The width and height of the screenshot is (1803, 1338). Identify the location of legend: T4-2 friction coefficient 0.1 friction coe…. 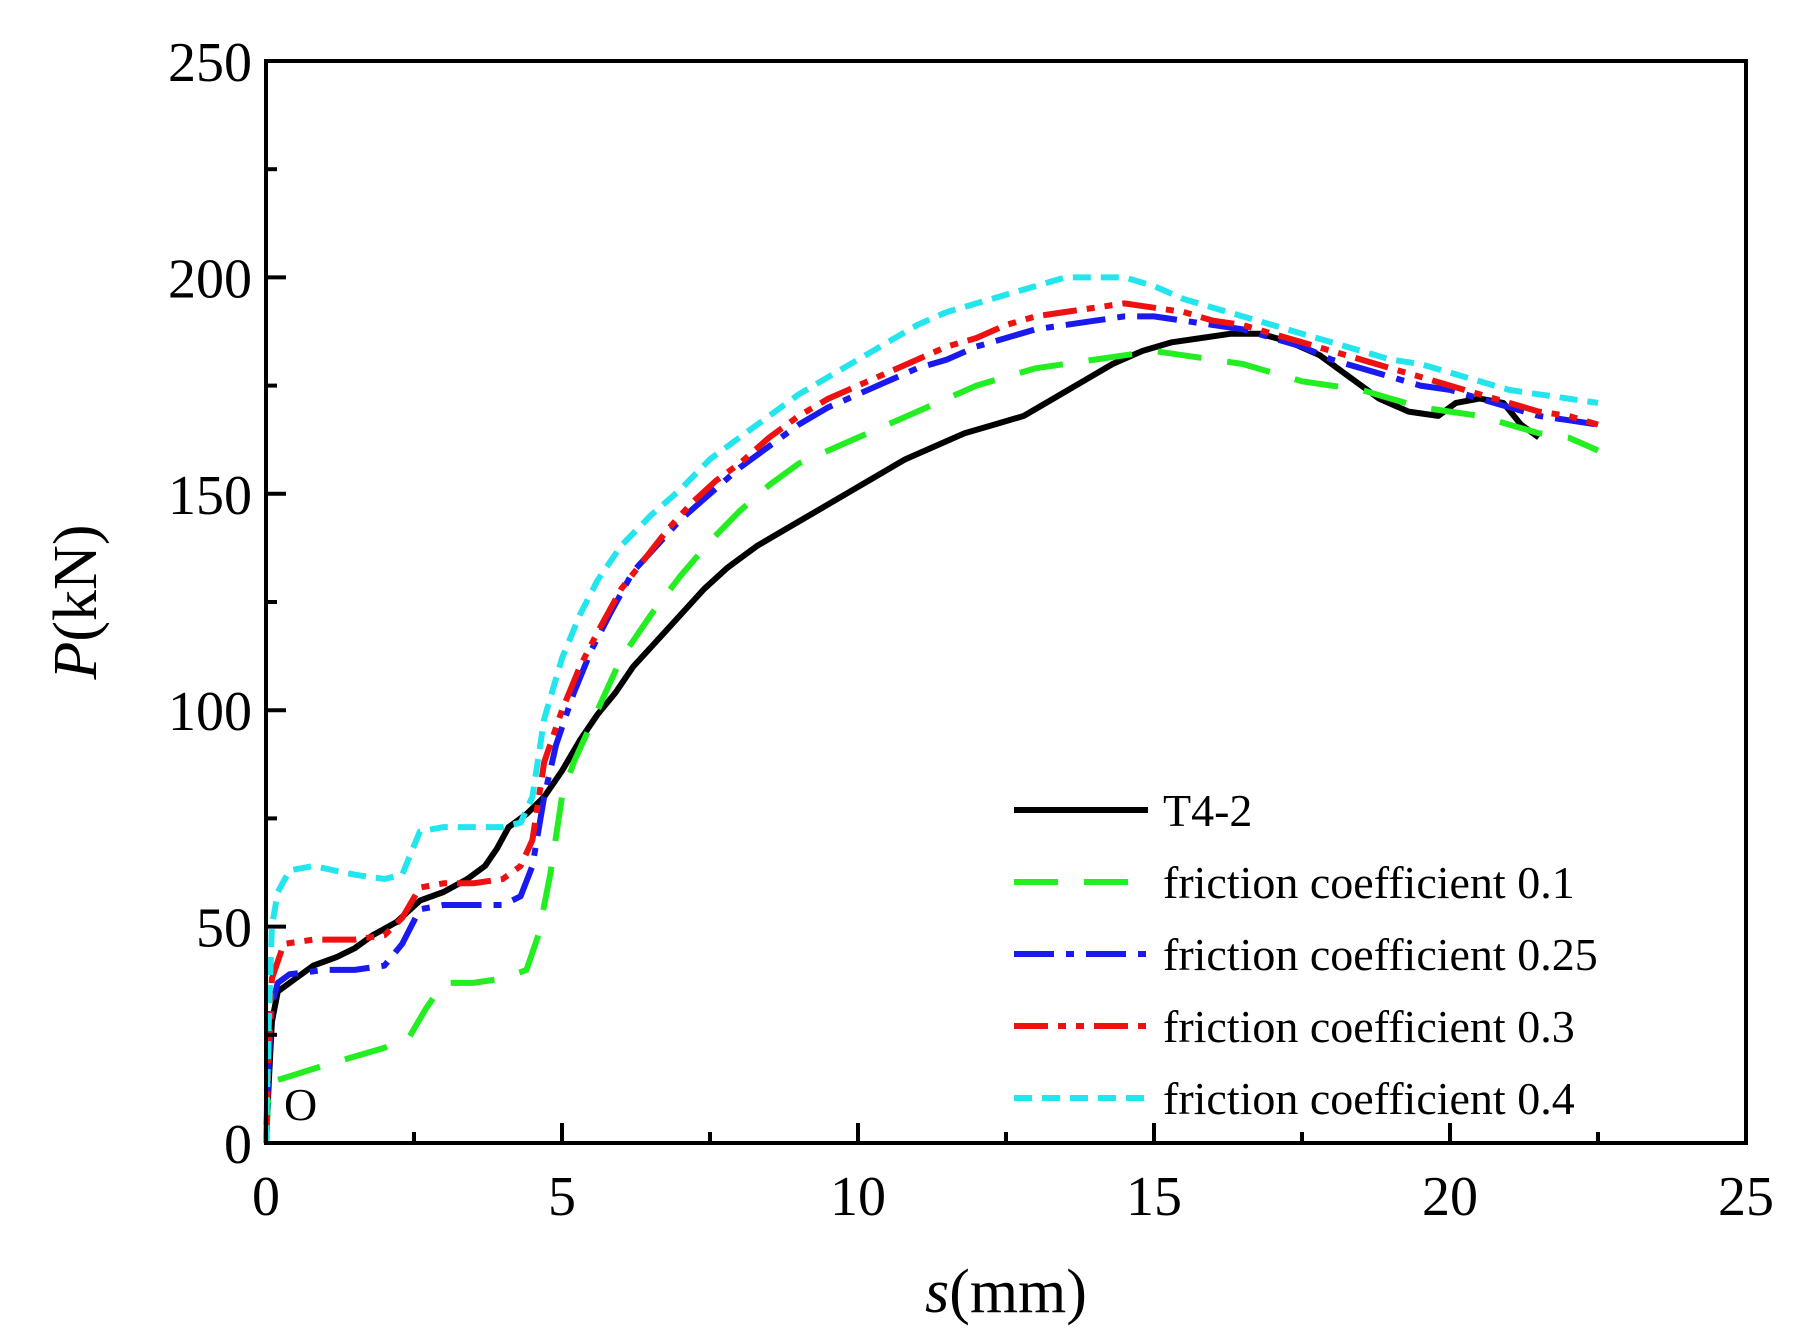
(1306, 954).